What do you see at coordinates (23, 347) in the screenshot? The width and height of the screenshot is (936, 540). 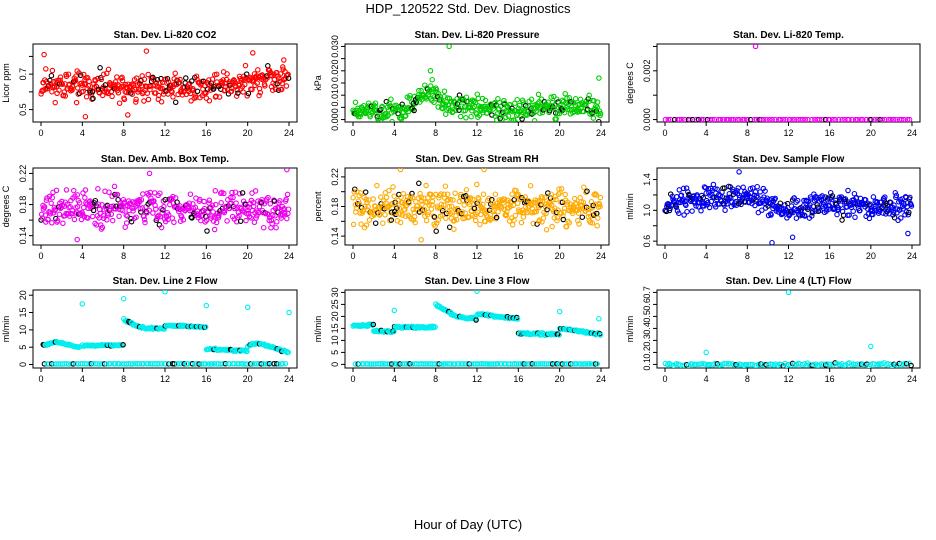 I see `y-tick-label: 5` at bounding box center [23, 347].